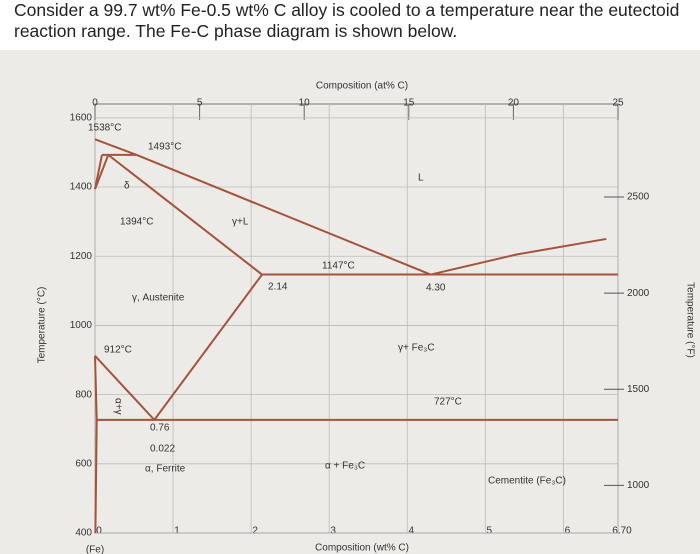 The width and height of the screenshot is (700, 554). Describe the element at coordinates (81, 325) in the screenshot. I see `y-tick-label: 1000` at that location.